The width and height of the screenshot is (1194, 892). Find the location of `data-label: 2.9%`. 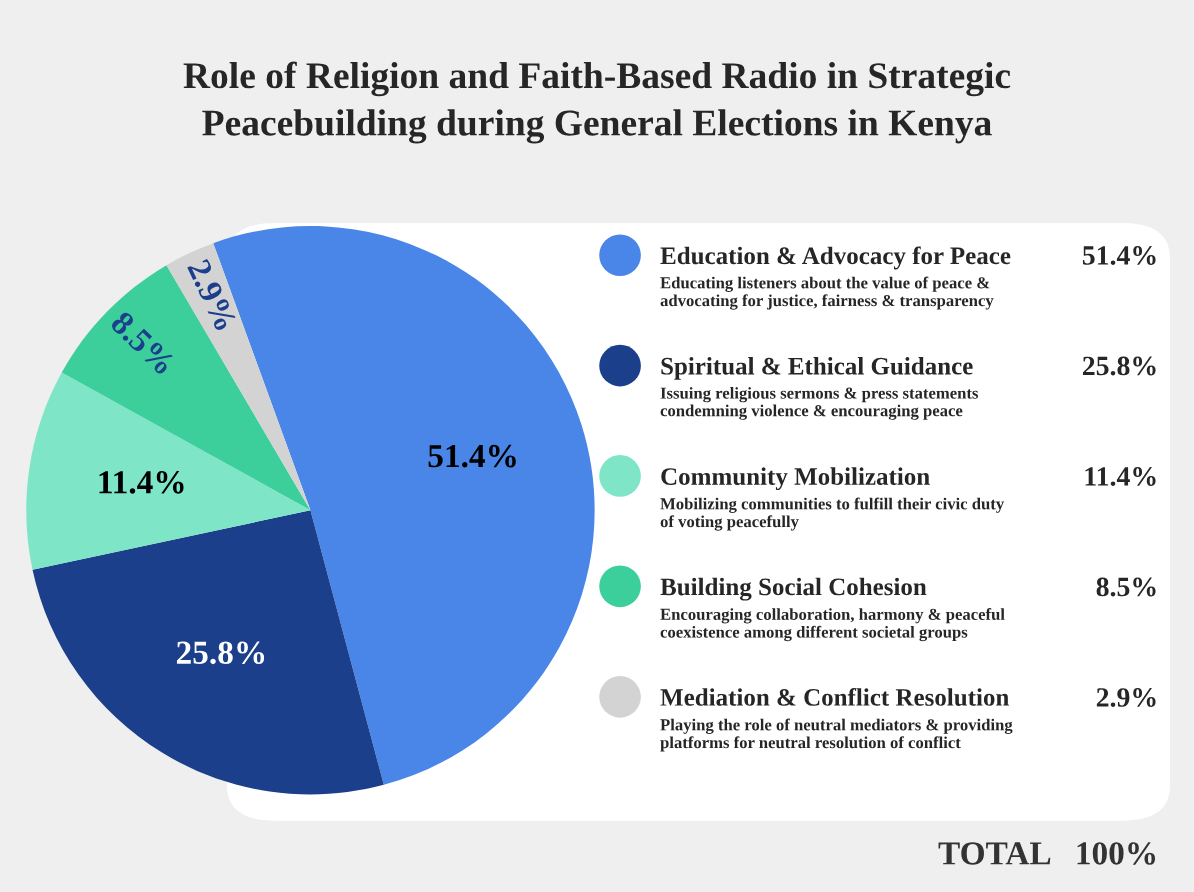

data-label: 2.9% is located at coordinates (212, 295).